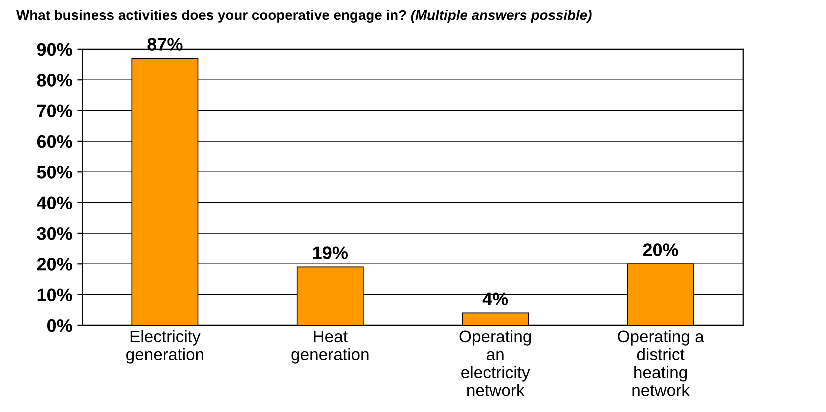 The image size is (826, 412). What do you see at coordinates (54, 172) in the screenshot?
I see `y-tick-label: 50%` at bounding box center [54, 172].